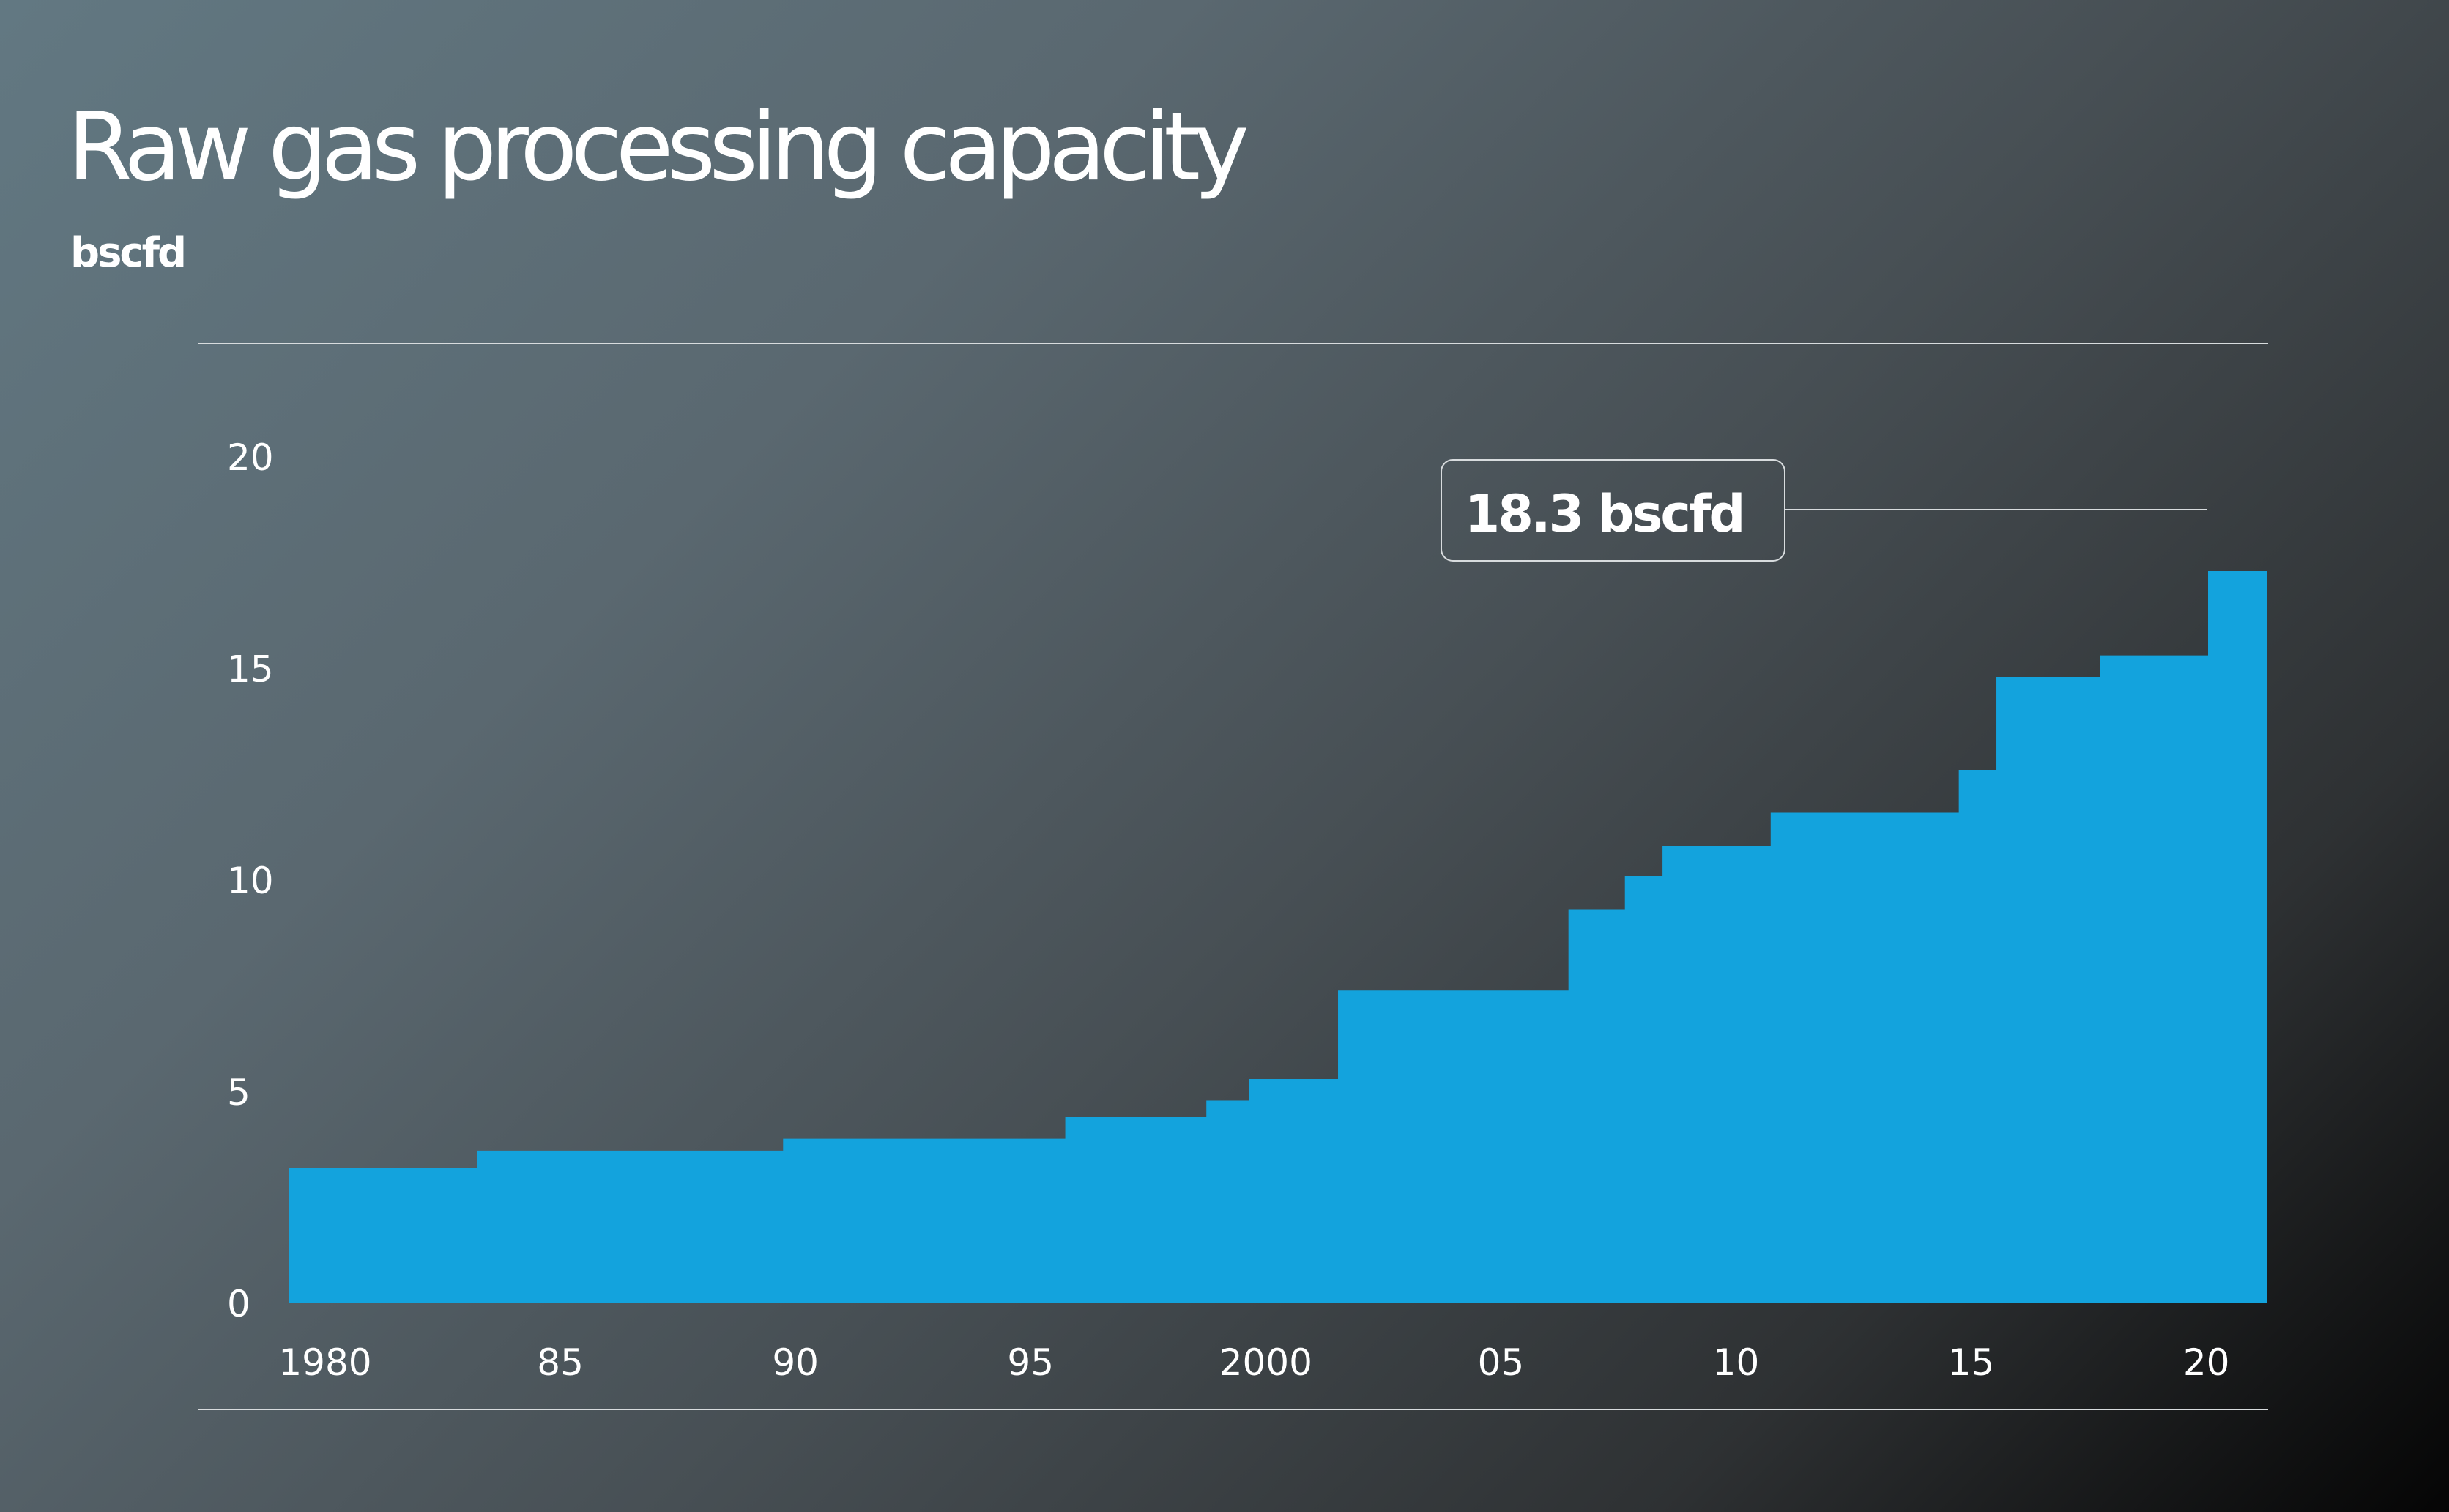 The height and width of the screenshot is (1512, 2449). I want to click on x-tick-label-85: 85, so click(560, 1362).